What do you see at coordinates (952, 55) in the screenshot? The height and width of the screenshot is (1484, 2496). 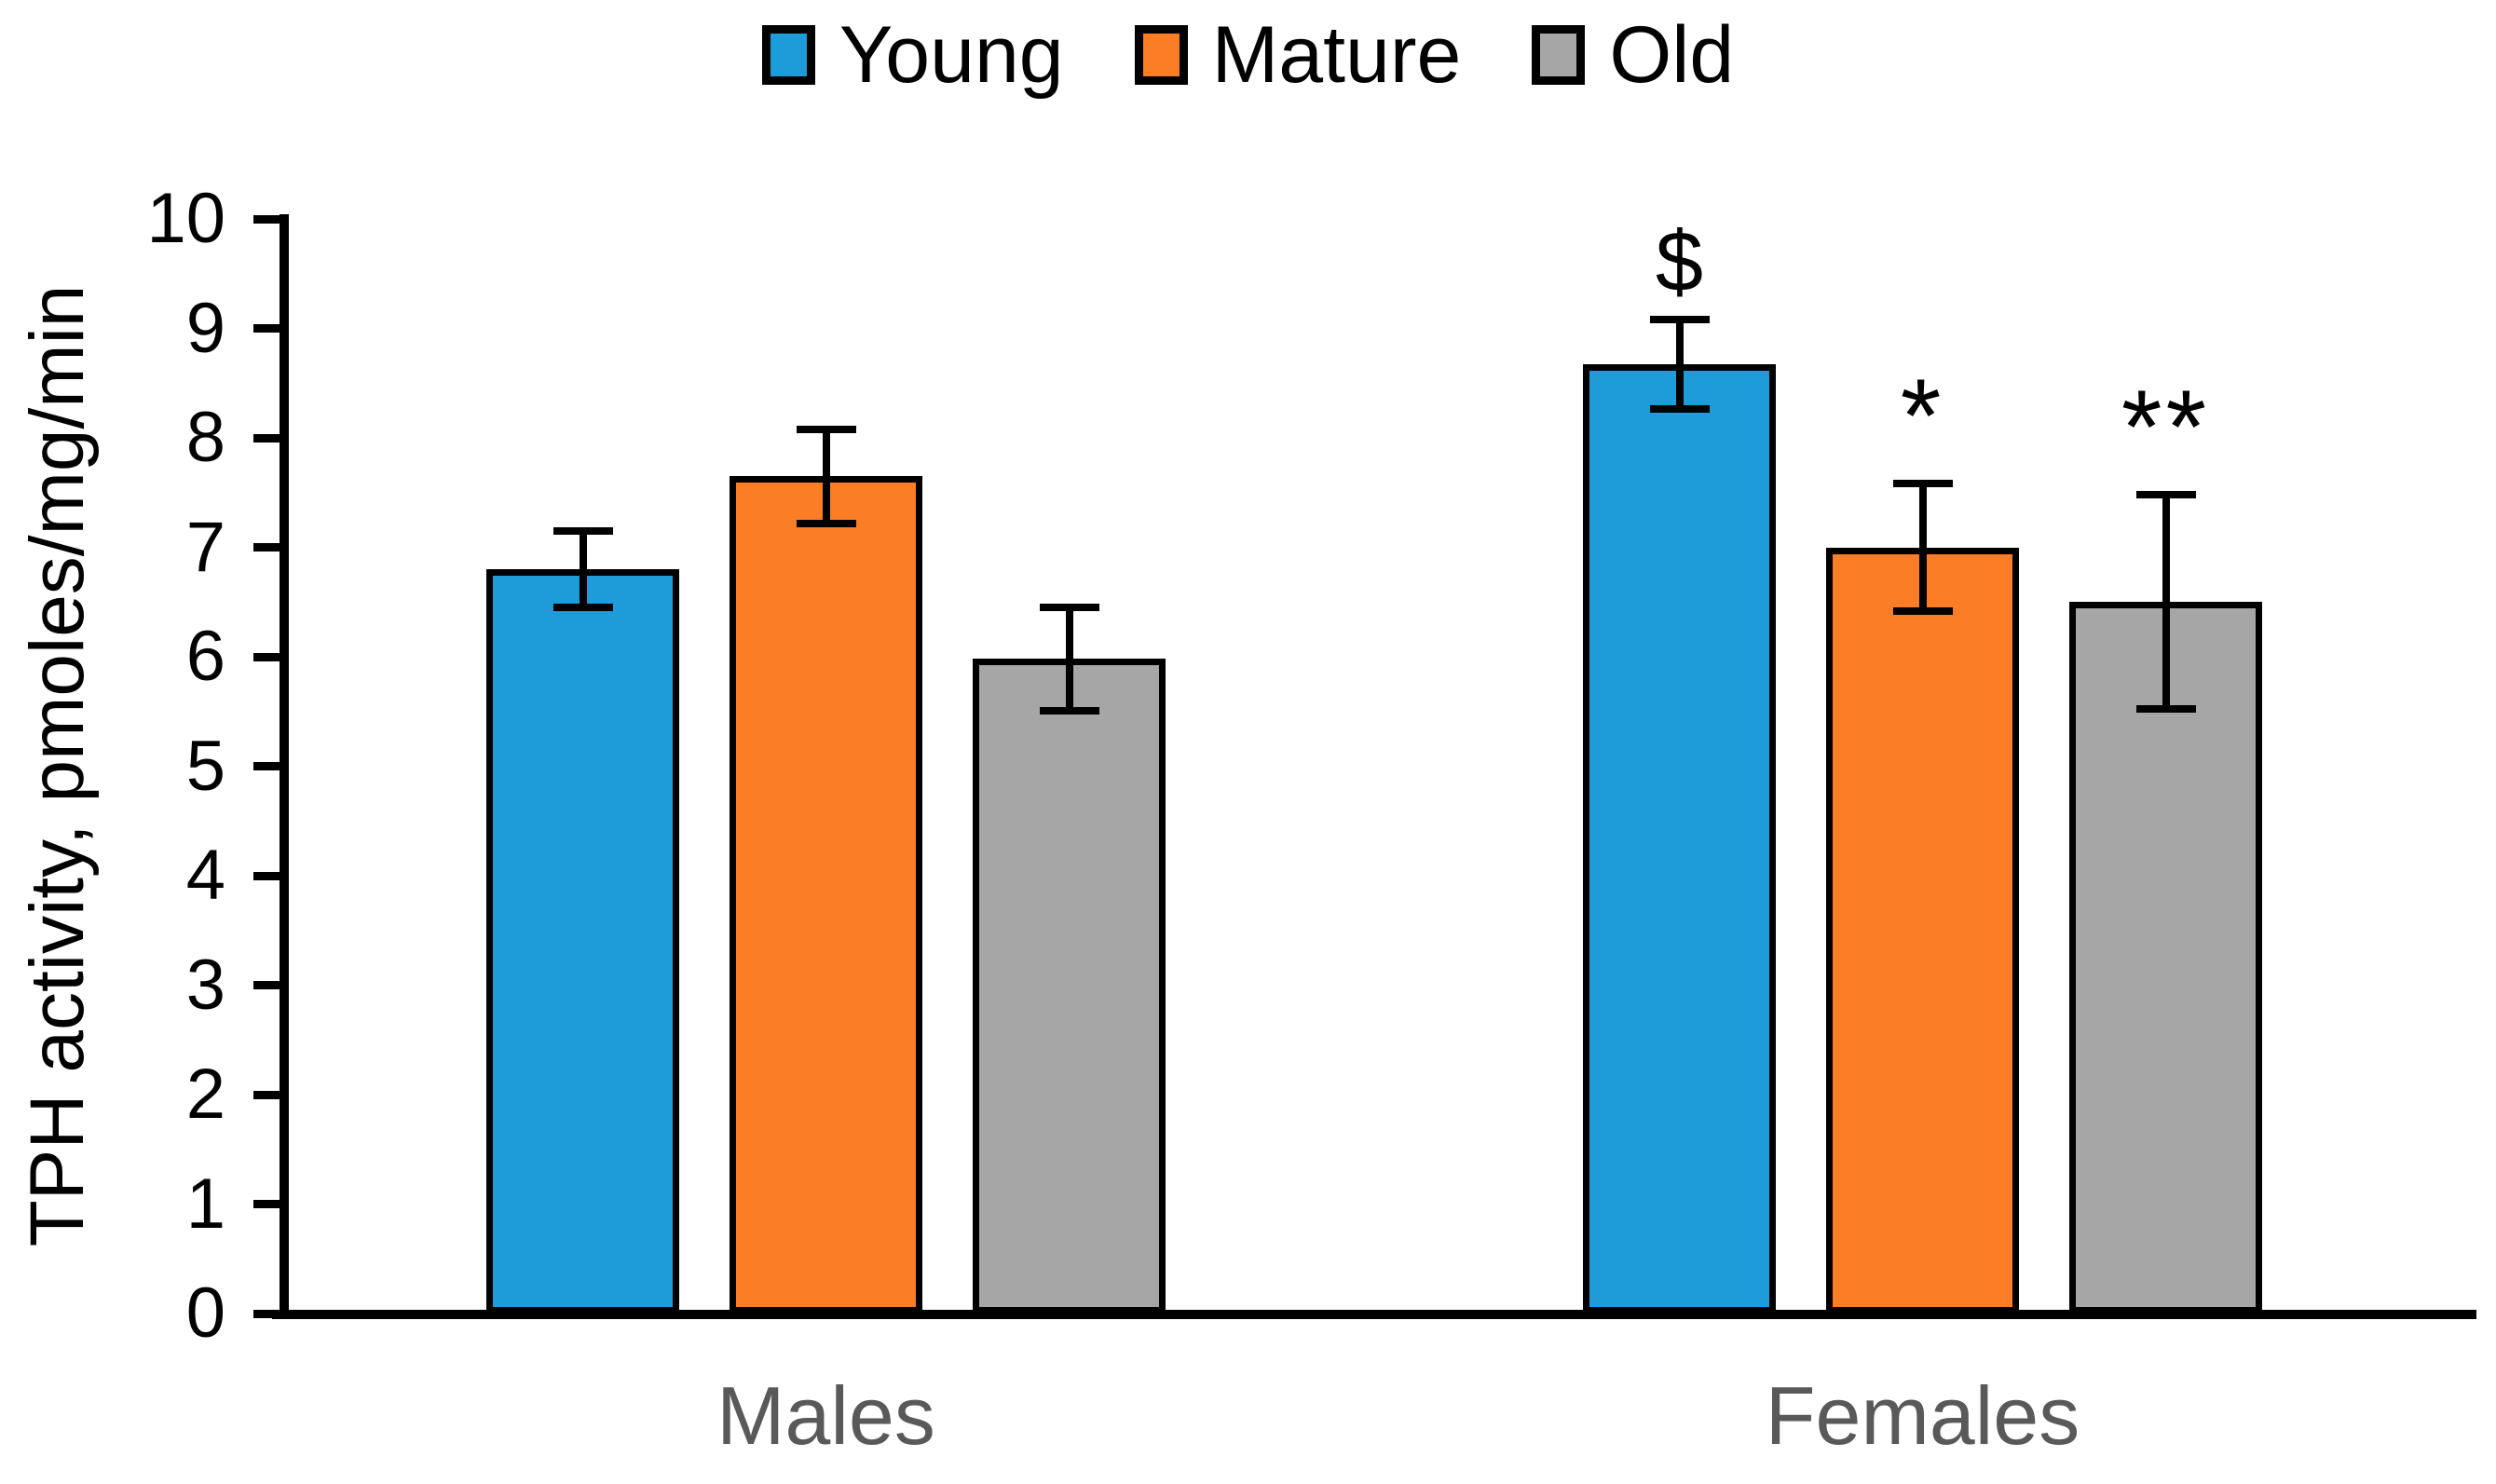 I see `legend-label-young: Young` at bounding box center [952, 55].